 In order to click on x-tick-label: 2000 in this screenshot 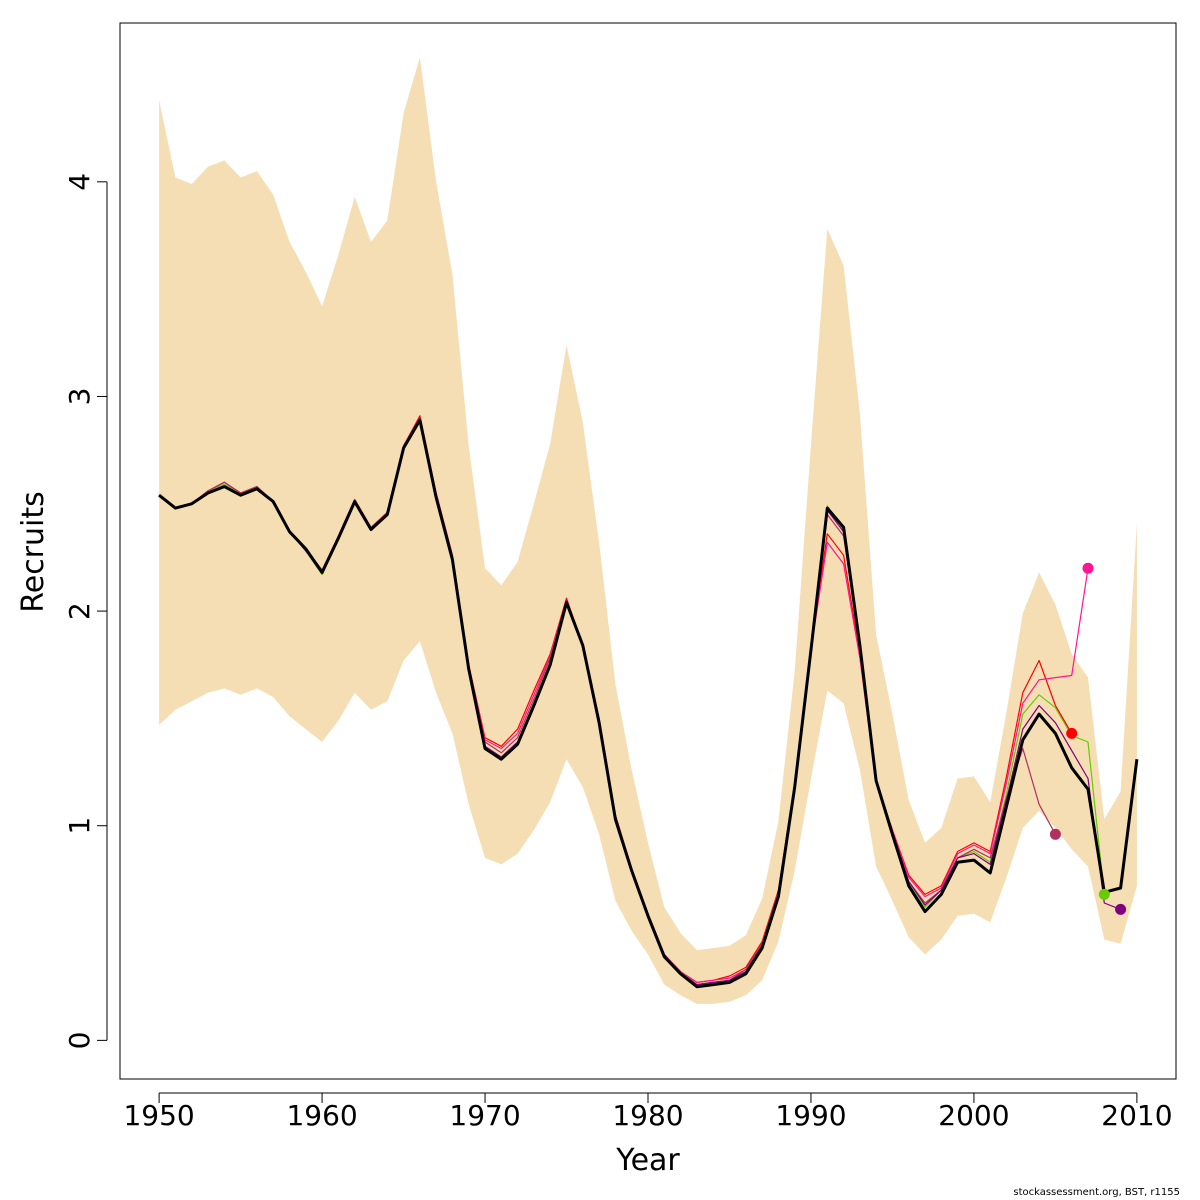, I will do `click(973, 1115)`.